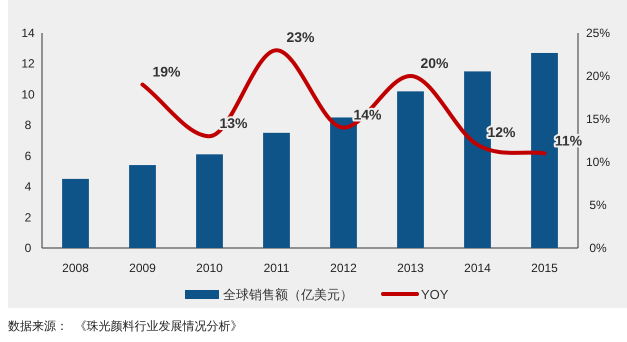 Image resolution: width=627 pixels, height=342 pixels. Describe the element at coordinates (598, 76) in the screenshot. I see `y2-tick-label: 20%` at that location.